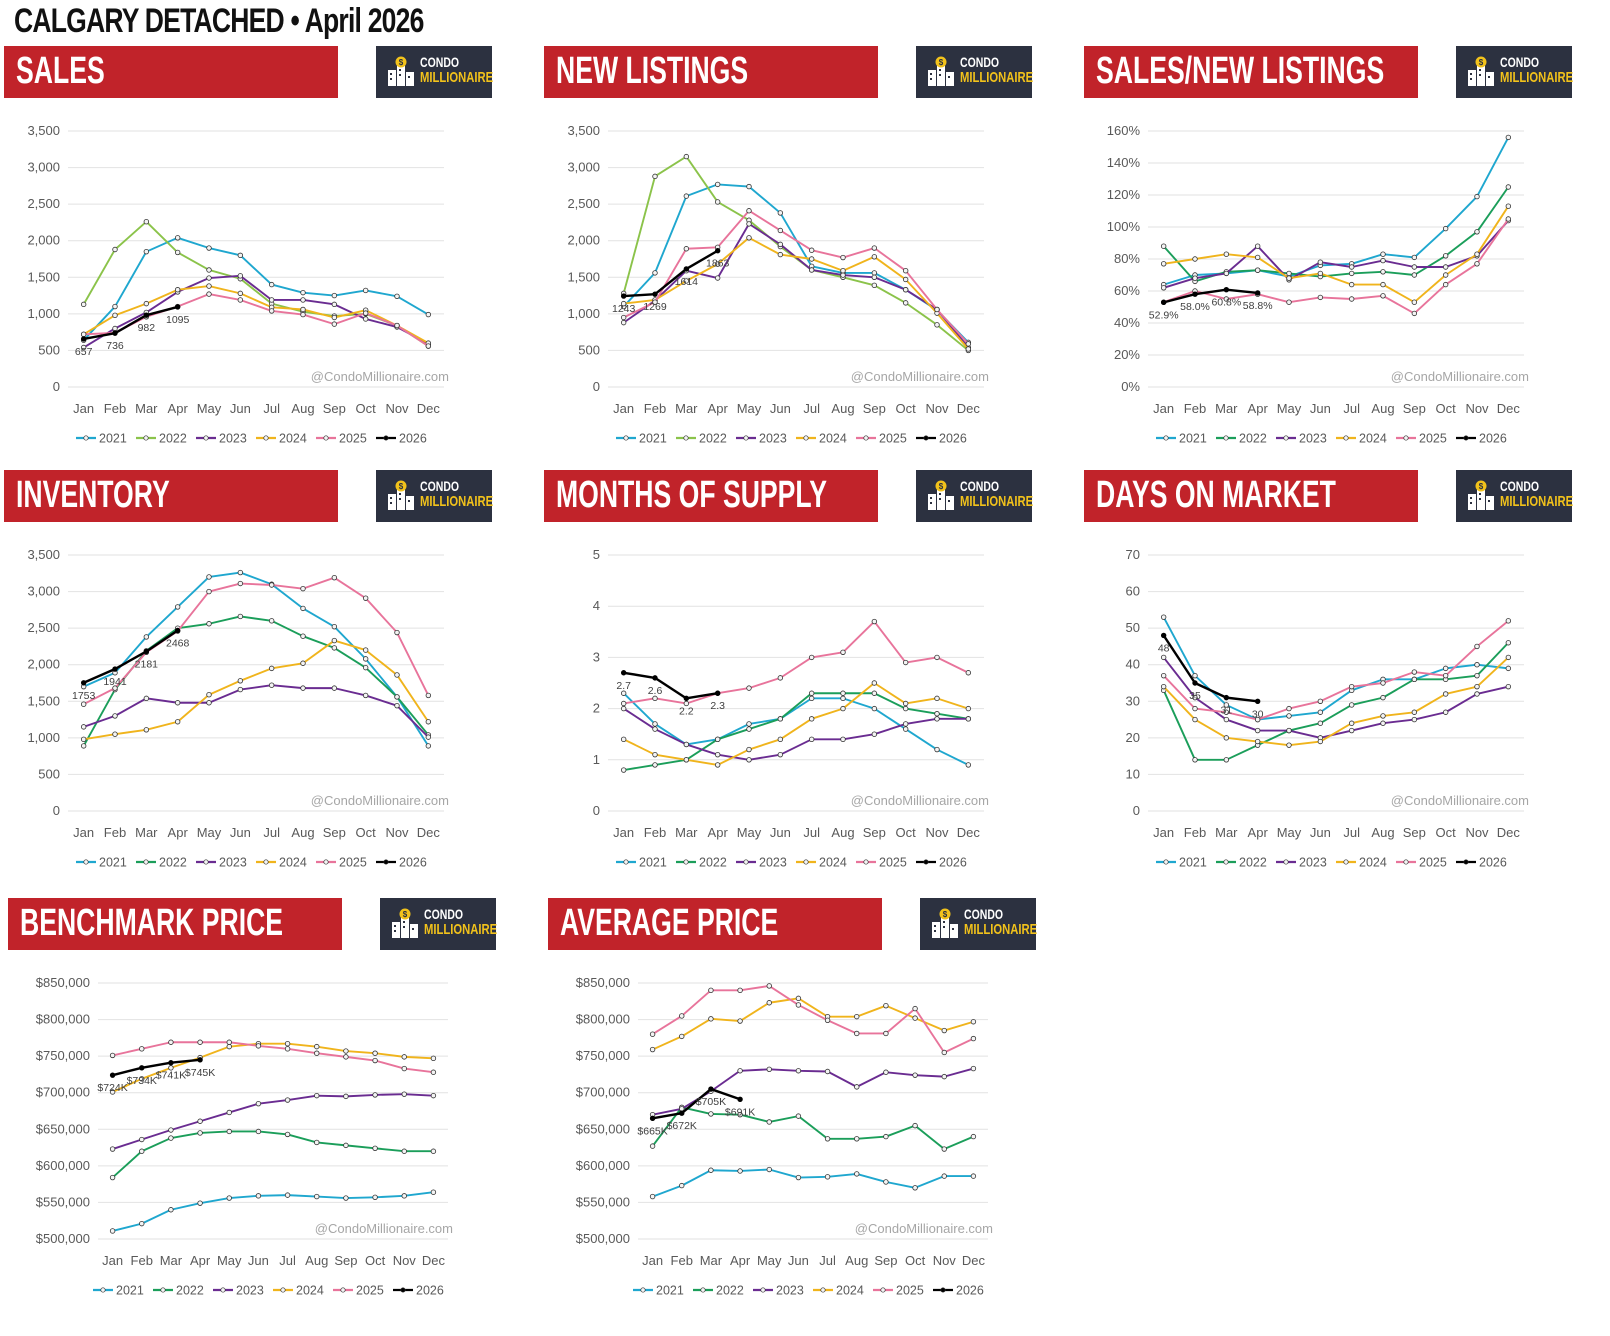 This screenshot has width=1610, height=1336. I want to click on series-line-2022, so click(812, 1128).